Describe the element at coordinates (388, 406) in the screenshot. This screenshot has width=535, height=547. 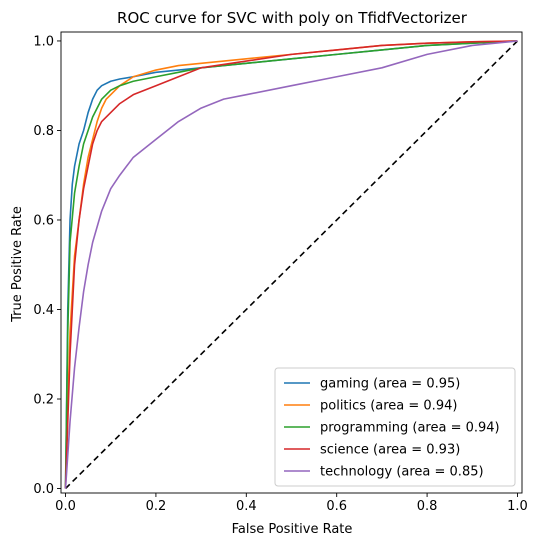
I see `legend-label-1: politics (area = 0.94)` at that location.